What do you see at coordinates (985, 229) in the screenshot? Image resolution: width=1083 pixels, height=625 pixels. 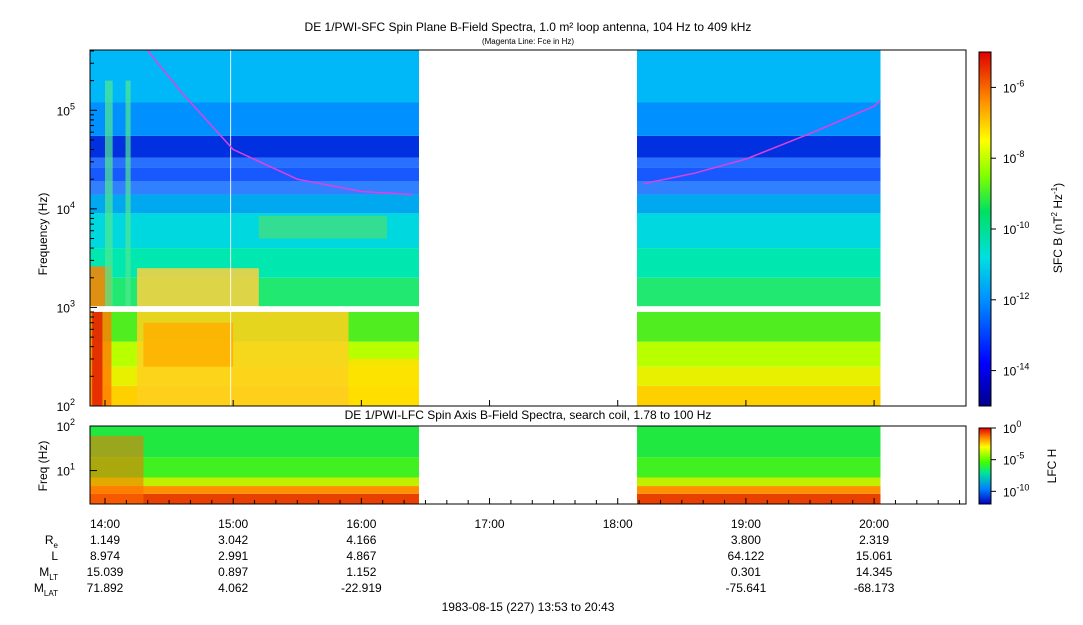 I see `sfc-colorbar` at bounding box center [985, 229].